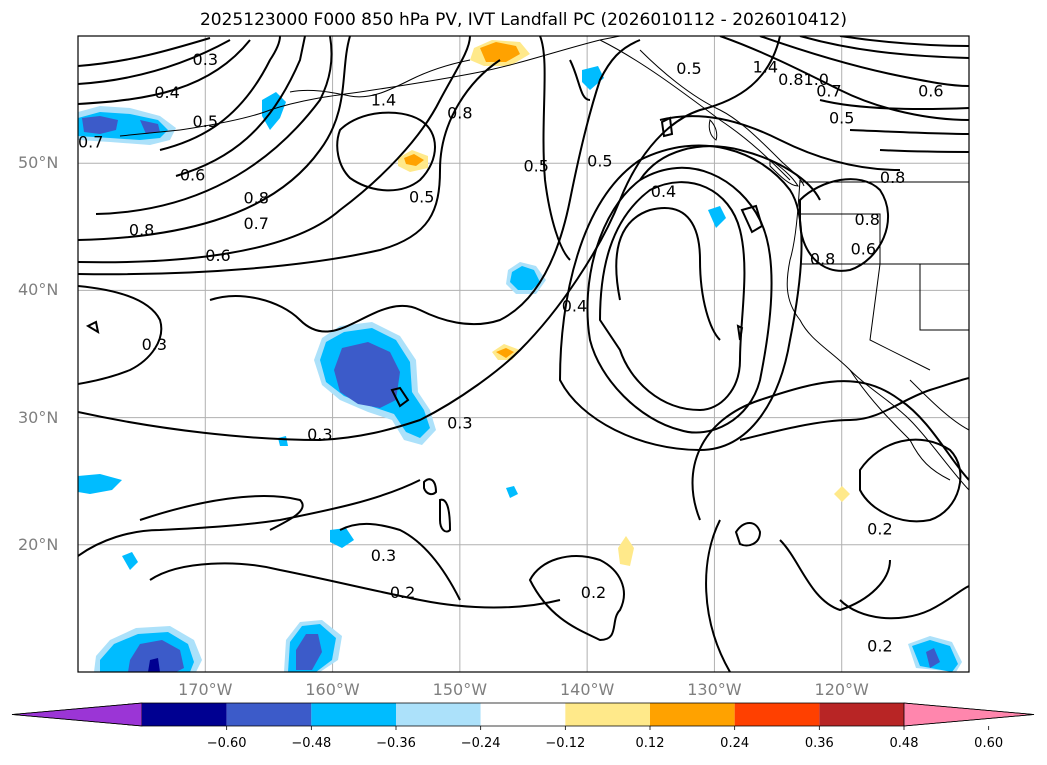 This screenshot has width=1047, height=765. I want to click on latitude-label: 20°N, so click(38, 544).